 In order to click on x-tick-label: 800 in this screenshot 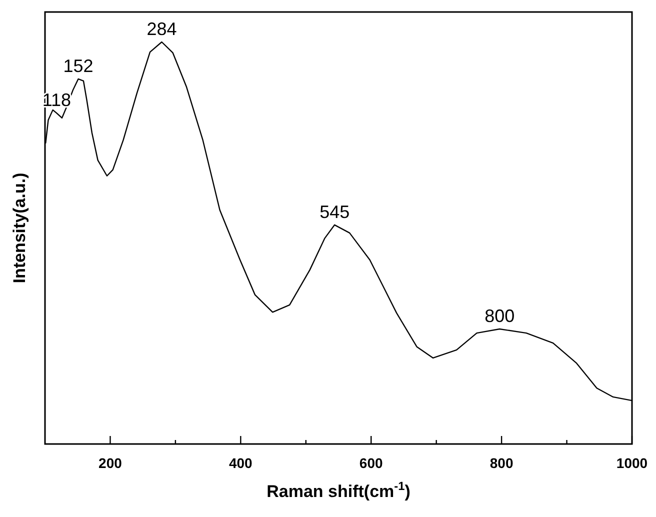, I will do `click(502, 463)`.